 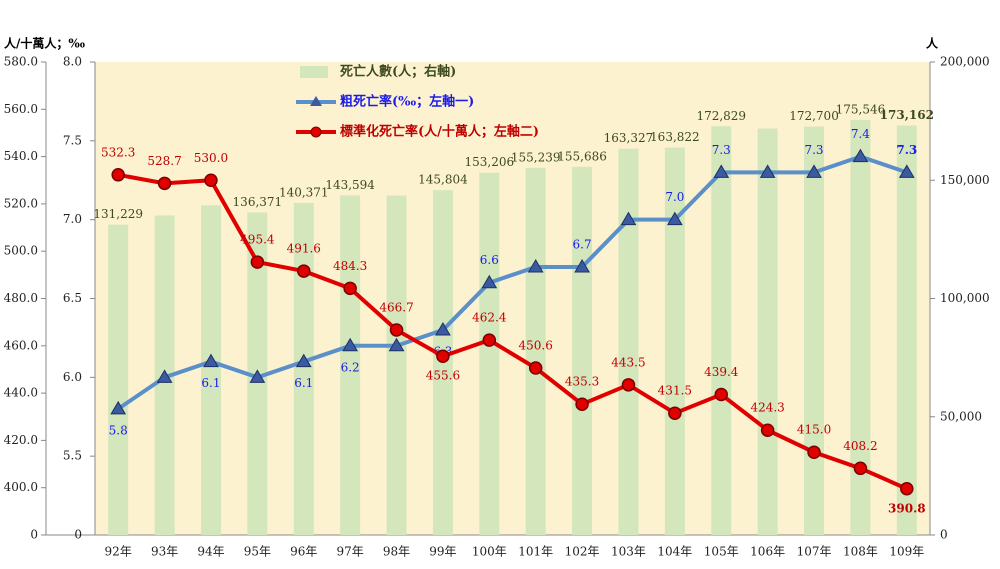 I want to click on line-value-label: 431.5, so click(x=675, y=391).